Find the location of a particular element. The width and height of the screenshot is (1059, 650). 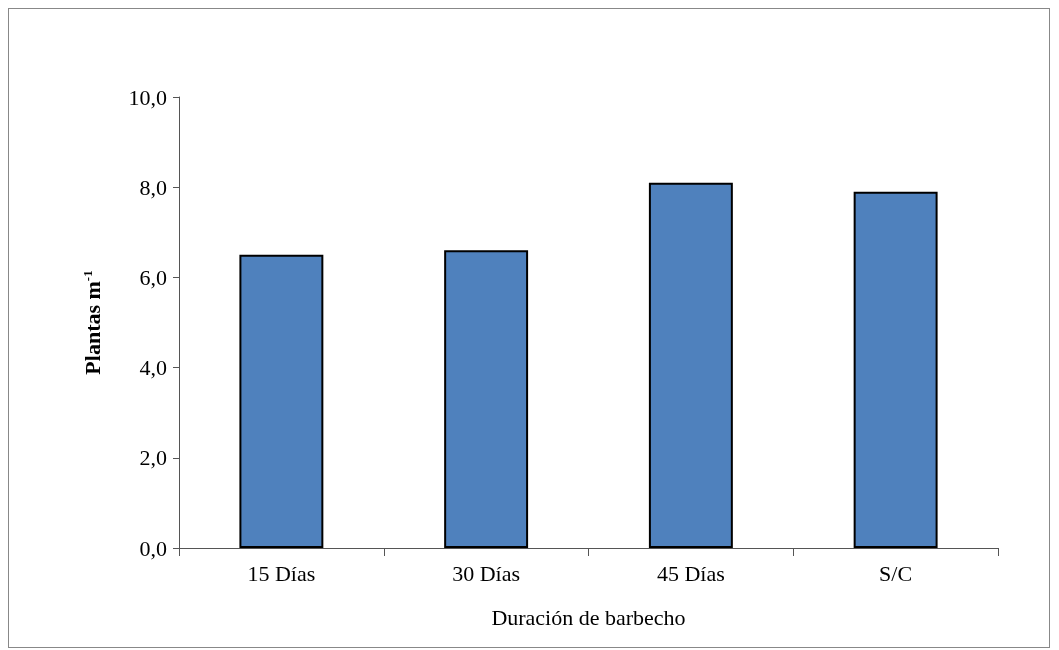

x-tick-label: S/C is located at coordinates (896, 573).